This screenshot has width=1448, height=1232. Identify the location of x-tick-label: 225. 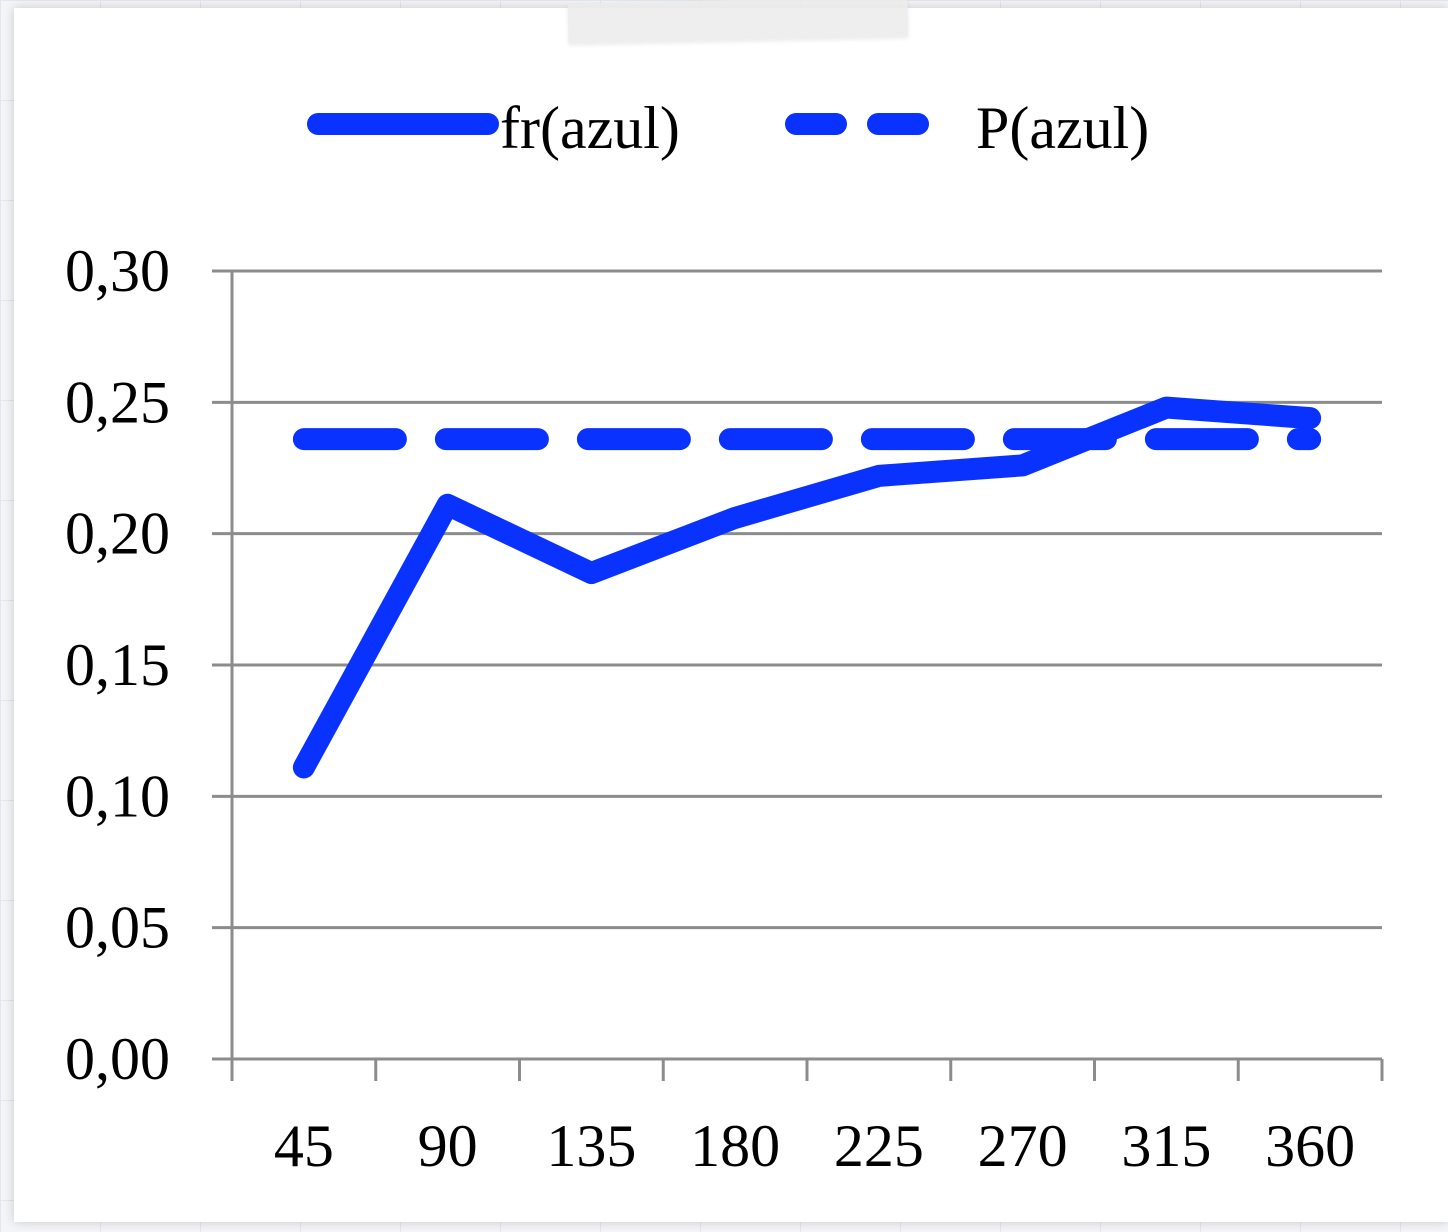
(879, 1146).